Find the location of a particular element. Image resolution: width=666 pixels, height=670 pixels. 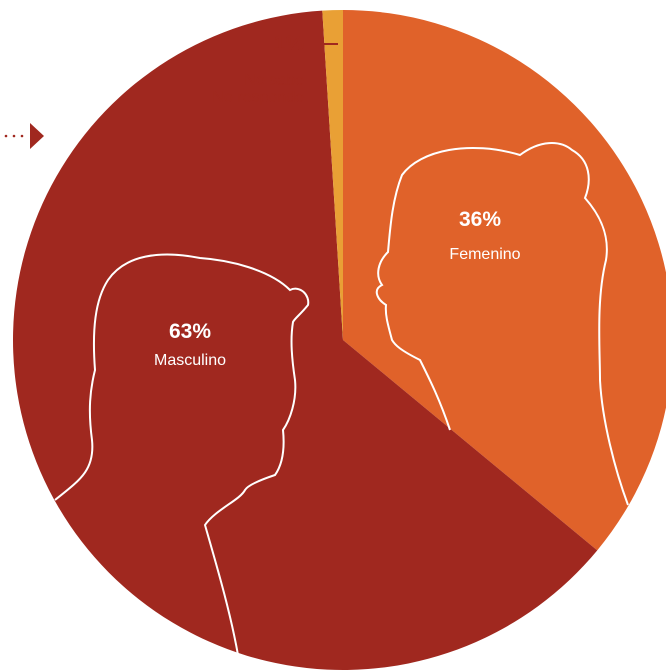

pie-slice is located at coordinates (332, 175).